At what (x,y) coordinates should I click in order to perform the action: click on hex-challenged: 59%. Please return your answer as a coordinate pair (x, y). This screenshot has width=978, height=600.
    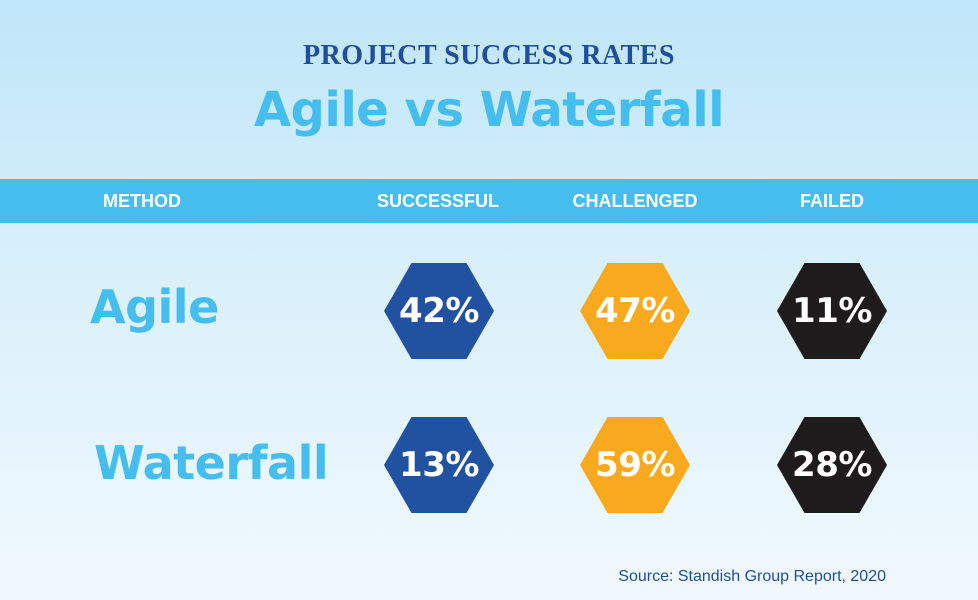
    Looking at the image, I should click on (635, 465).